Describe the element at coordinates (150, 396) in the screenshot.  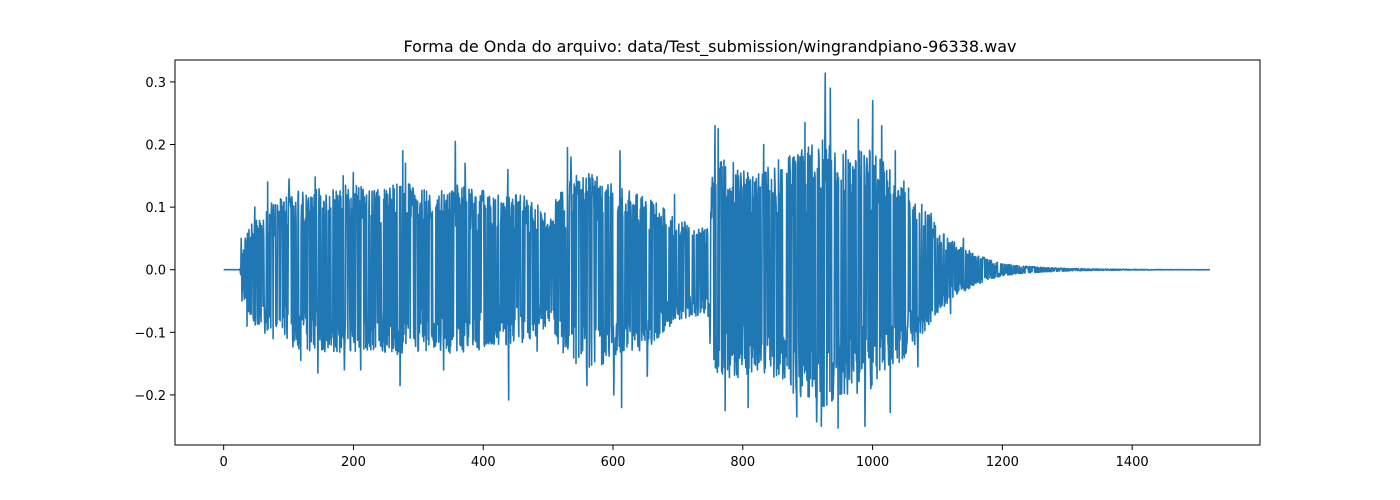
I see `y-tick-label: −0.2` at that location.